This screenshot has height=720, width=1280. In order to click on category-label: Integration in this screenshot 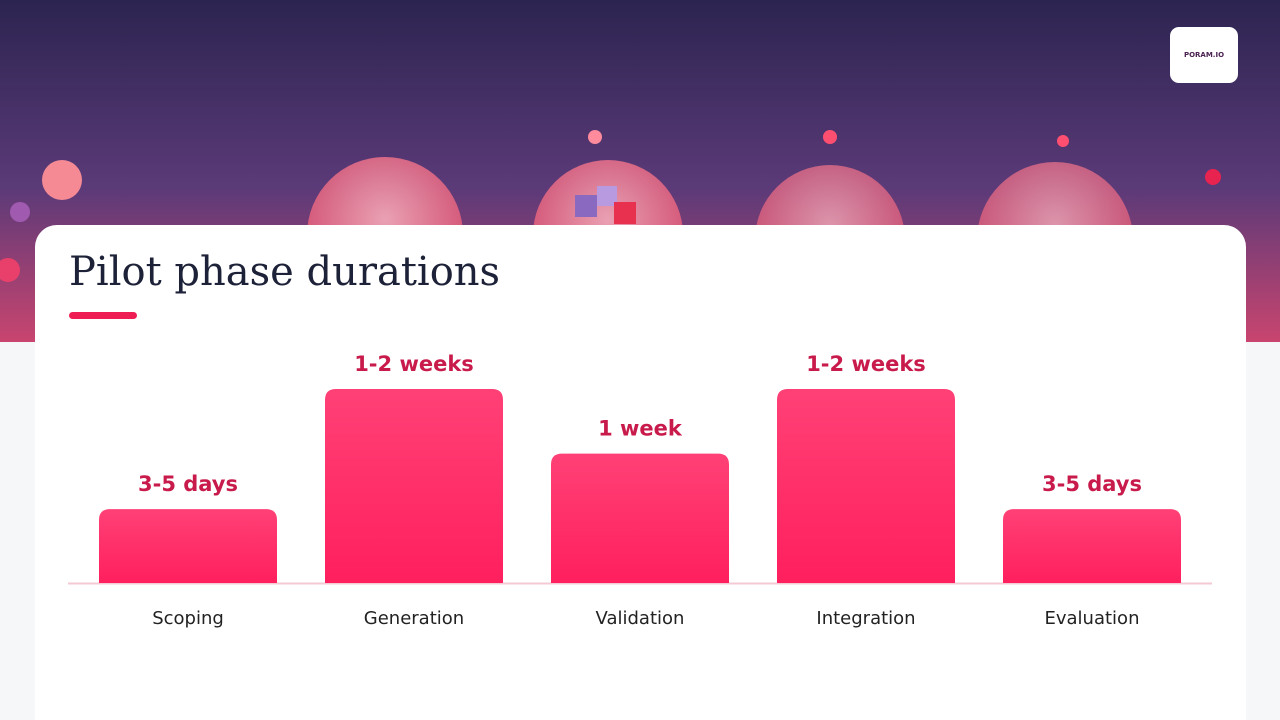, I will do `click(865, 618)`.